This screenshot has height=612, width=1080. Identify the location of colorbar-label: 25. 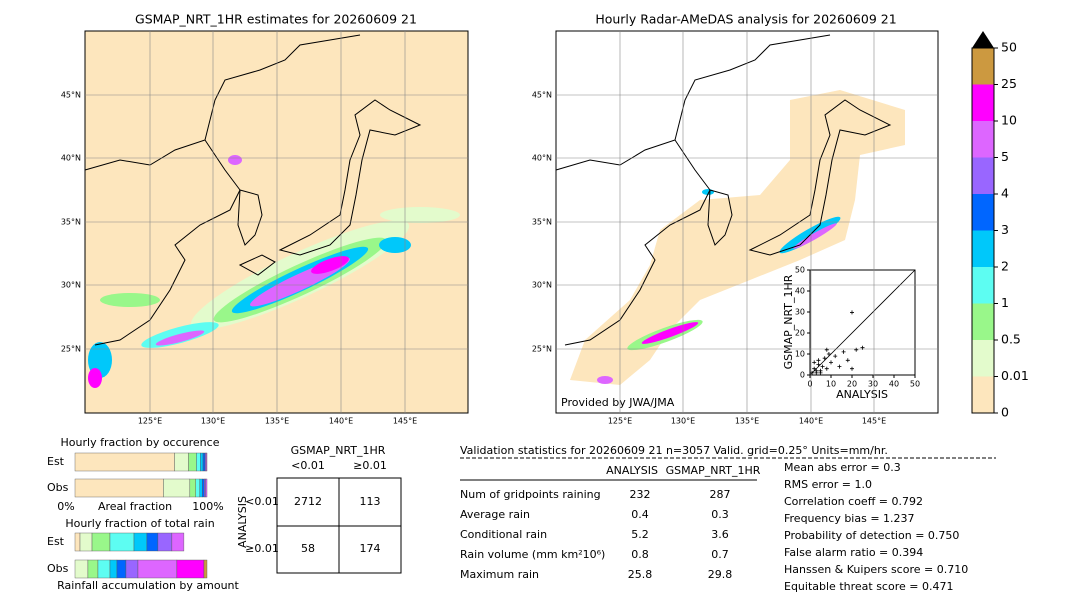
(1009, 83).